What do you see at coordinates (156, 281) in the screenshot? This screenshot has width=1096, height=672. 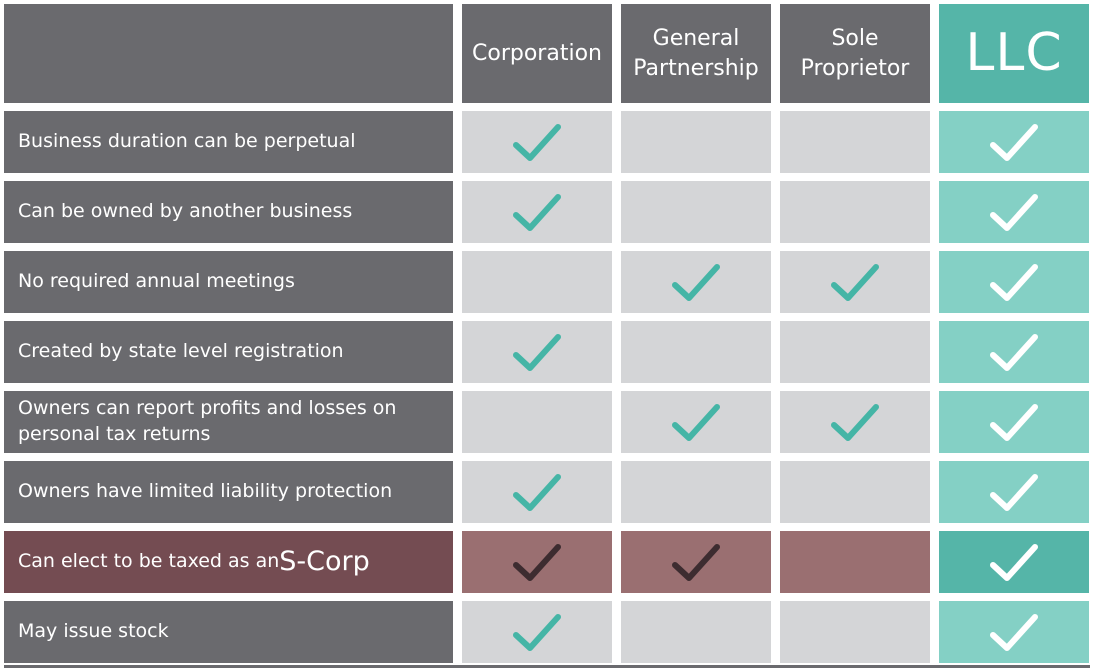 I see `row-label-text: No required annual meetings` at bounding box center [156, 281].